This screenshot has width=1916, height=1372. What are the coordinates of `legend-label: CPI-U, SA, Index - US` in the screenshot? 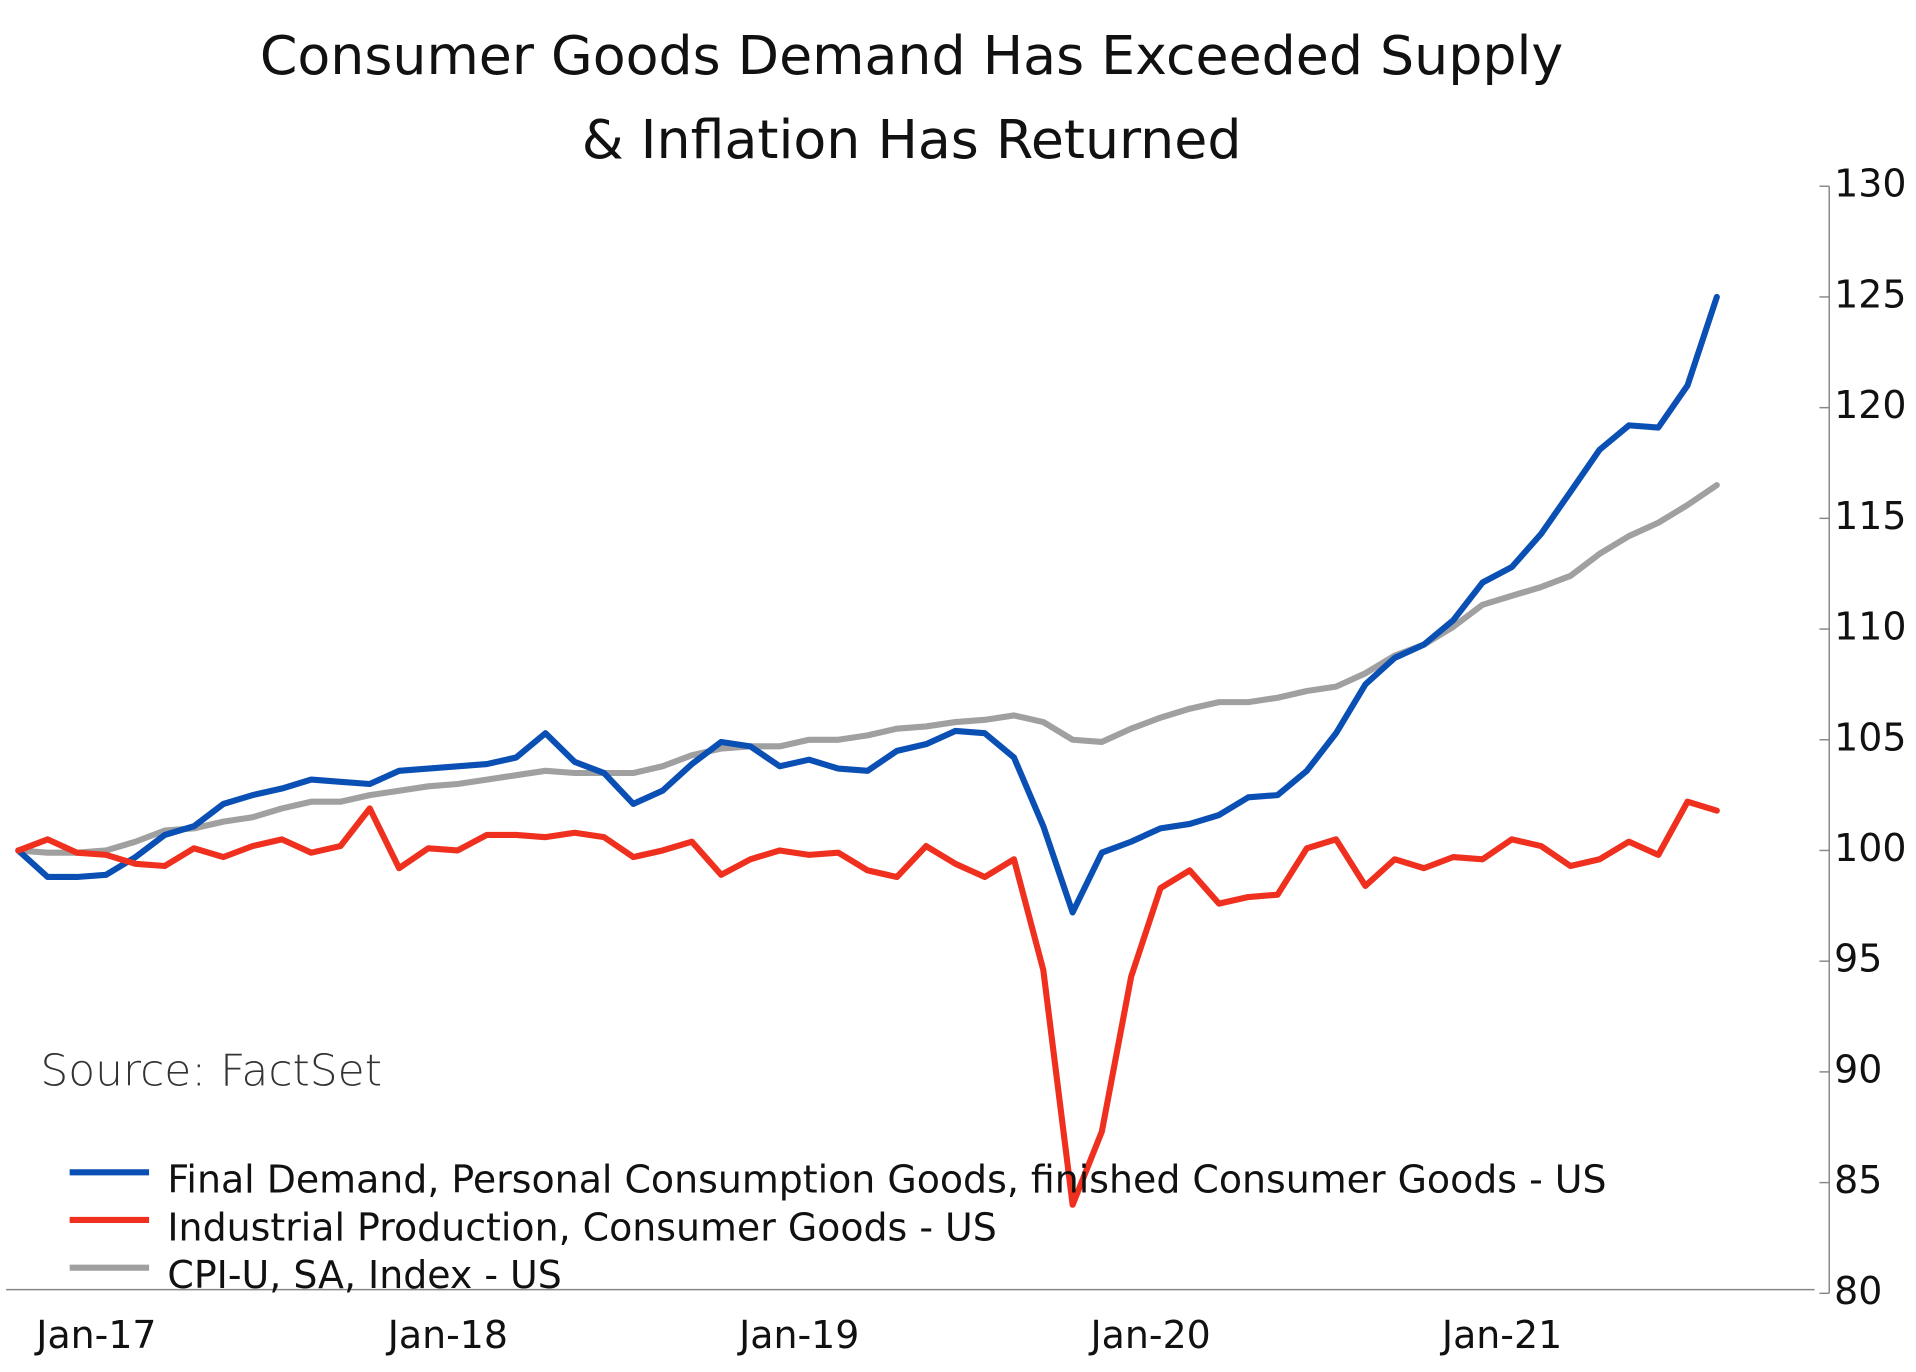 It's located at (364, 1275).